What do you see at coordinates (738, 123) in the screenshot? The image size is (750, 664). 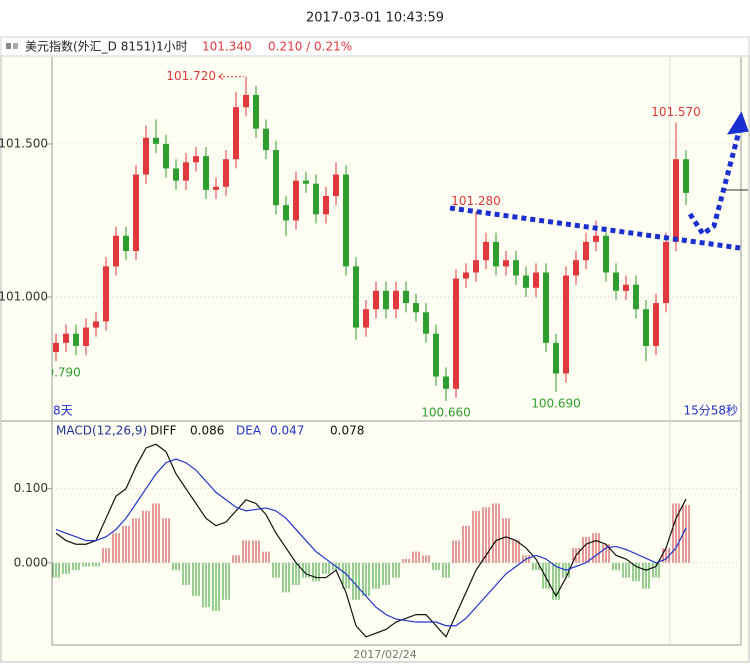 I see `arrow-head` at bounding box center [738, 123].